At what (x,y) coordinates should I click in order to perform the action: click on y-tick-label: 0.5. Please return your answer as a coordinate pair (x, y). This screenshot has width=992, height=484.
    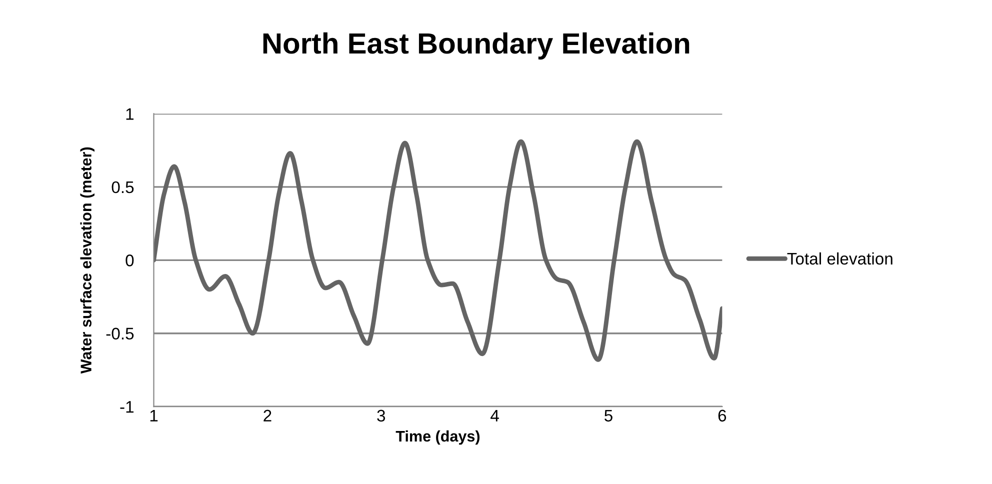
    Looking at the image, I should click on (123, 187).